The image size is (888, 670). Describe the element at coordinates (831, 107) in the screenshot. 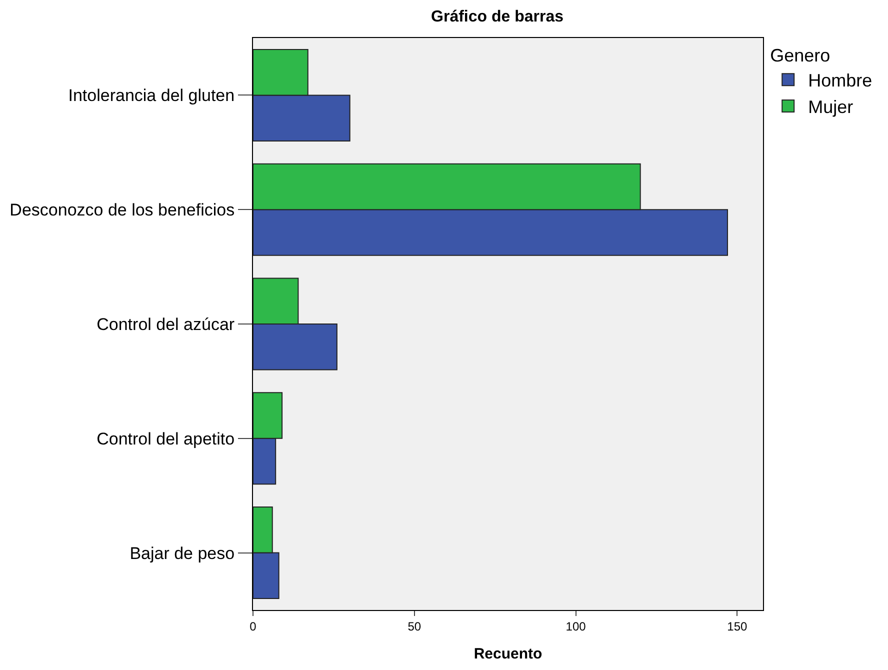

I see `legend-label: Mujer` at that location.